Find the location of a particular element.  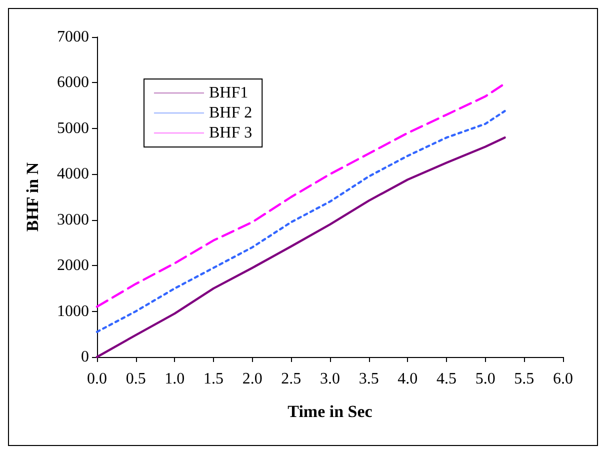

x-tick-label: 4.5 is located at coordinates (446, 379).